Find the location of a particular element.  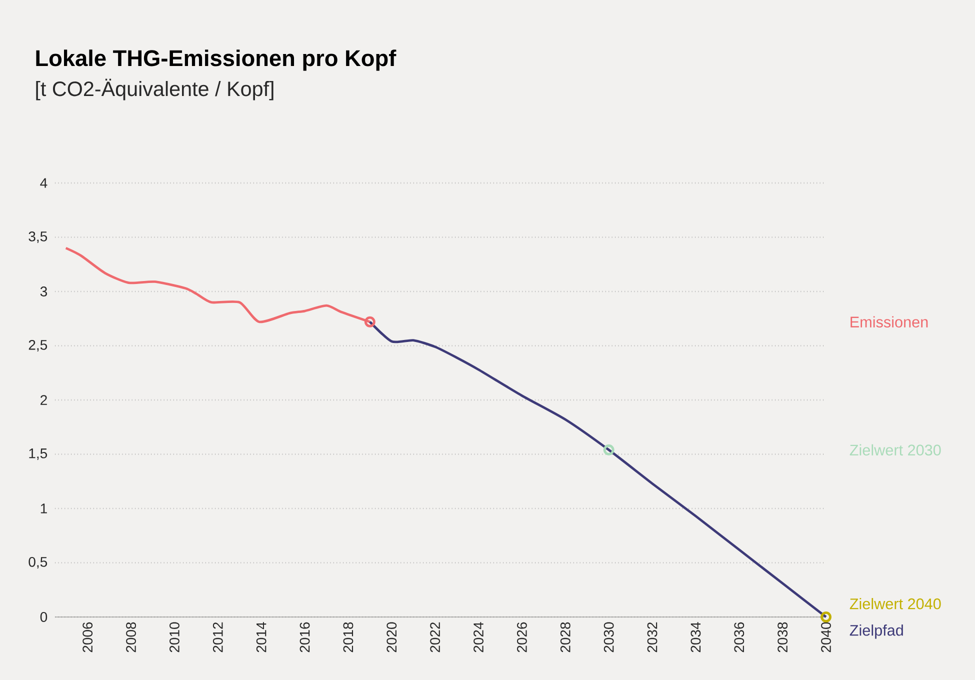

series-label: Zielpfad is located at coordinates (876, 631).